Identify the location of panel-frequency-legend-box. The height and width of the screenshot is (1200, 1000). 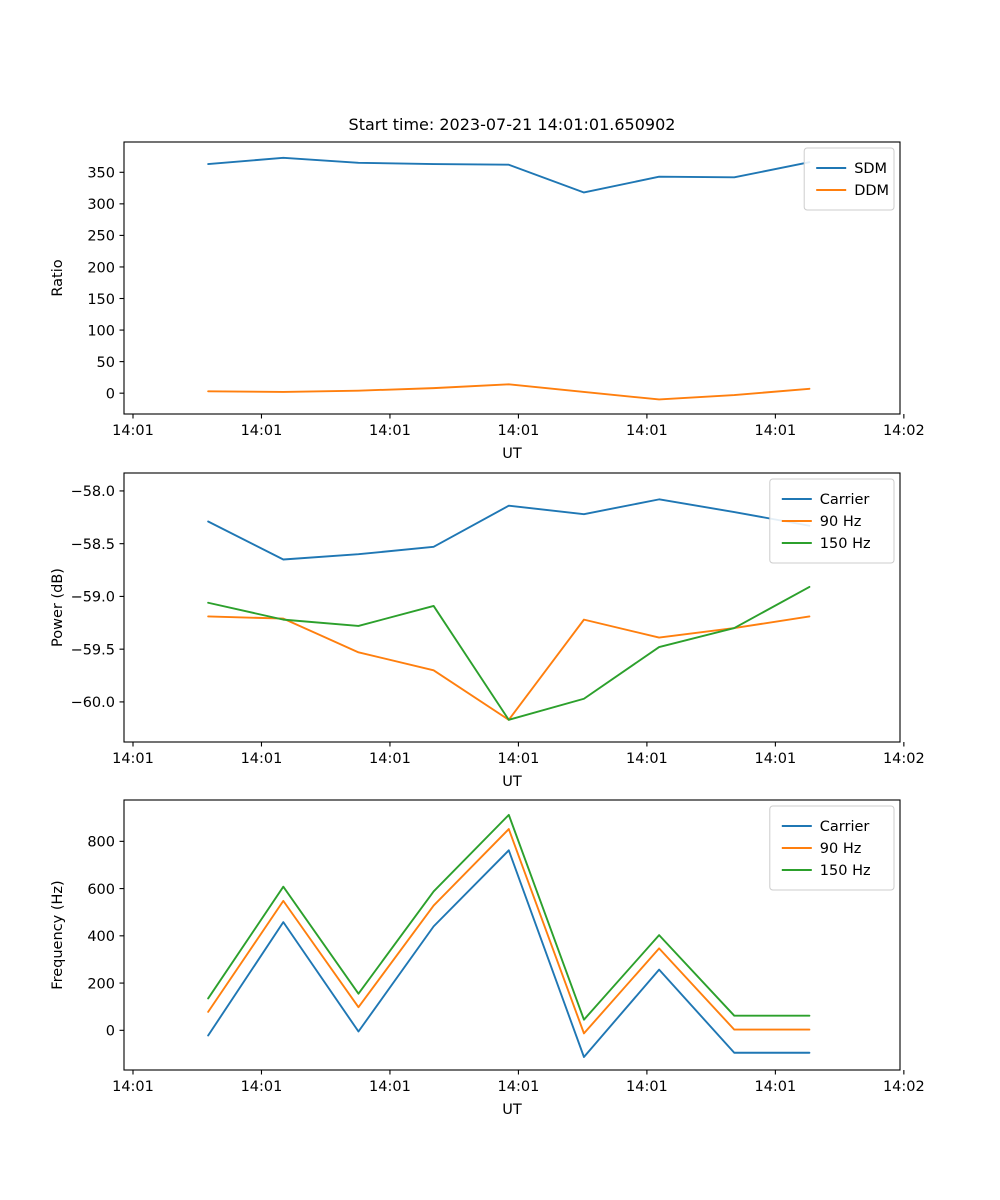
(832, 848).